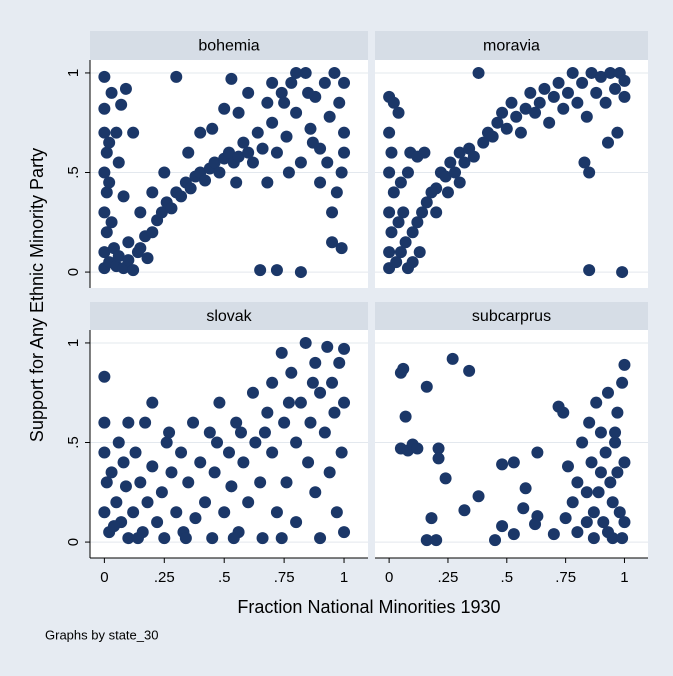 The width and height of the screenshot is (673, 676). Describe the element at coordinates (511, 316) in the screenshot. I see `panel-title: subcarprus` at that location.